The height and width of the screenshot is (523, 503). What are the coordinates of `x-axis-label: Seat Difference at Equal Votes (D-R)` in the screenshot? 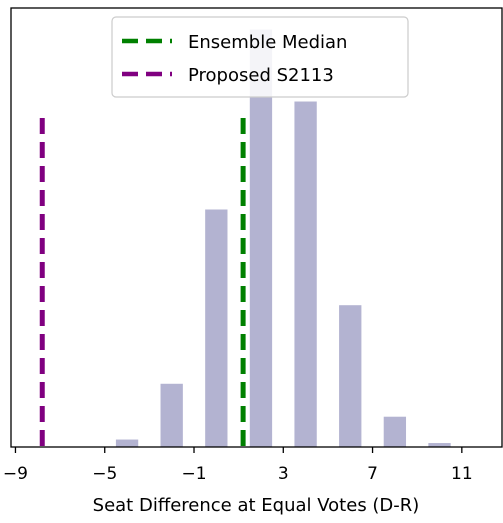 It's located at (256, 505).